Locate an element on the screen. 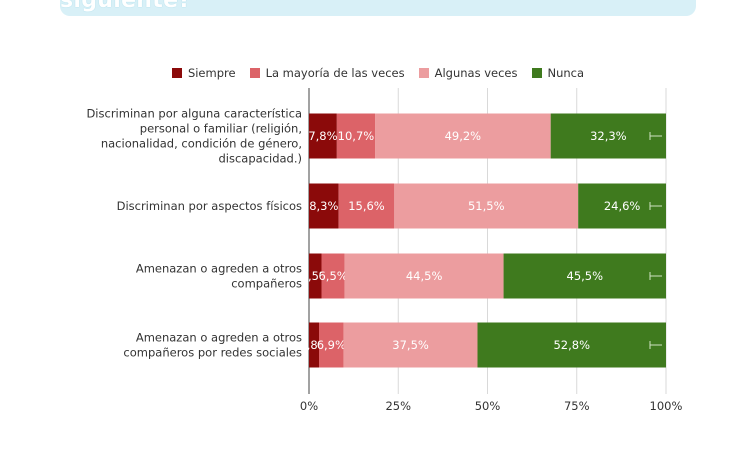 The image size is (756, 470). category-label: Discriminan por alguna característica is located at coordinates (194, 114).